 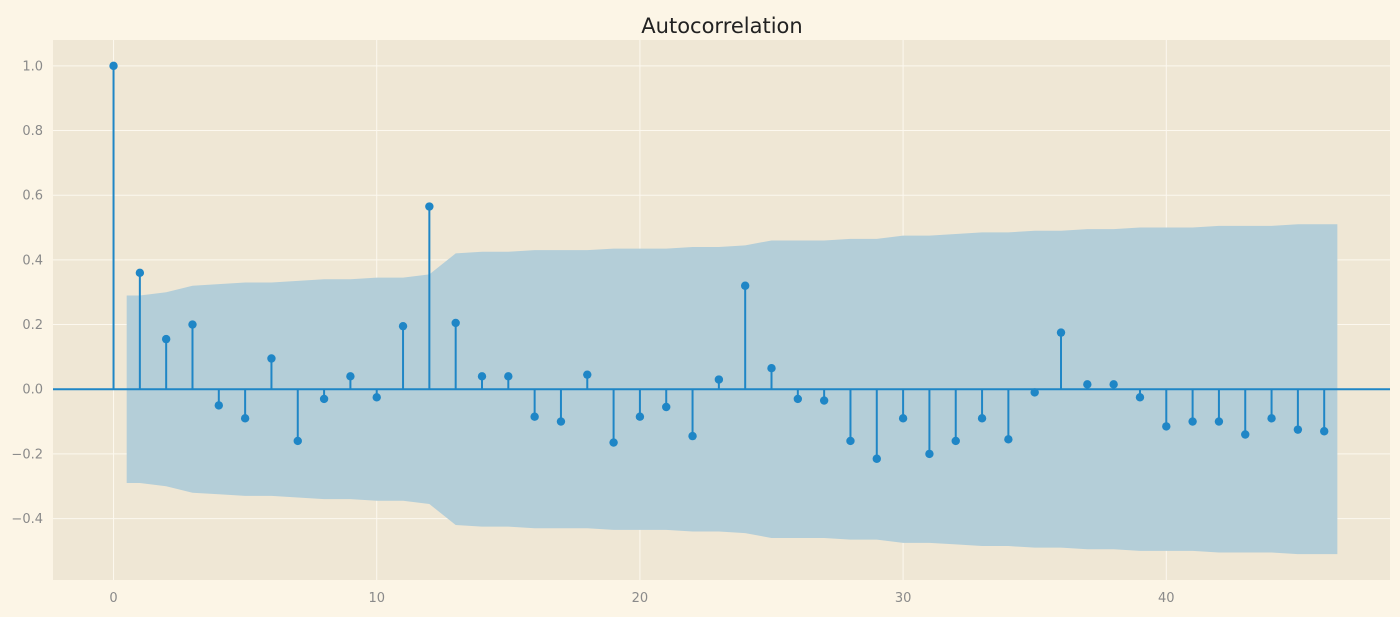 I want to click on x-tick-label: 40, so click(x=1166, y=598).